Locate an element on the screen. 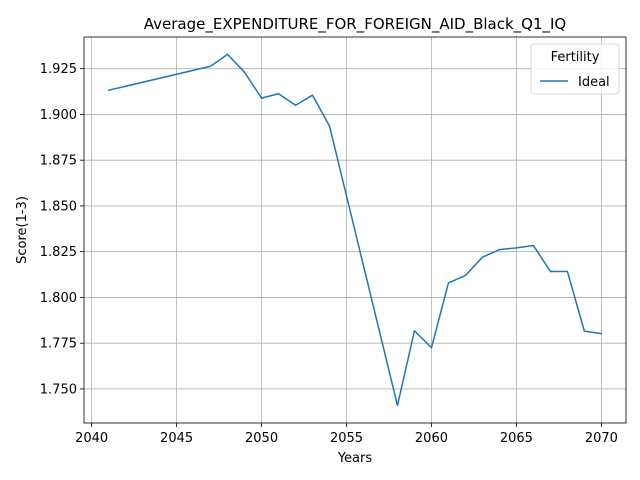 This screenshot has width=640, height=480. x-tick-label: 2070 is located at coordinates (601, 438).